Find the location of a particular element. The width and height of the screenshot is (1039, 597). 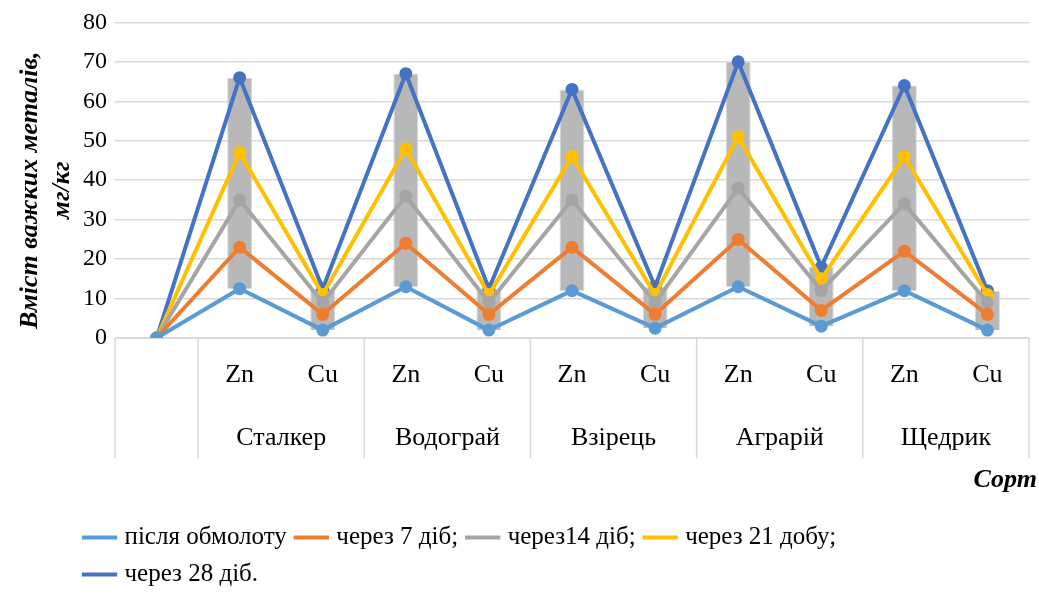

text: Щедрик is located at coordinates (946, 436).